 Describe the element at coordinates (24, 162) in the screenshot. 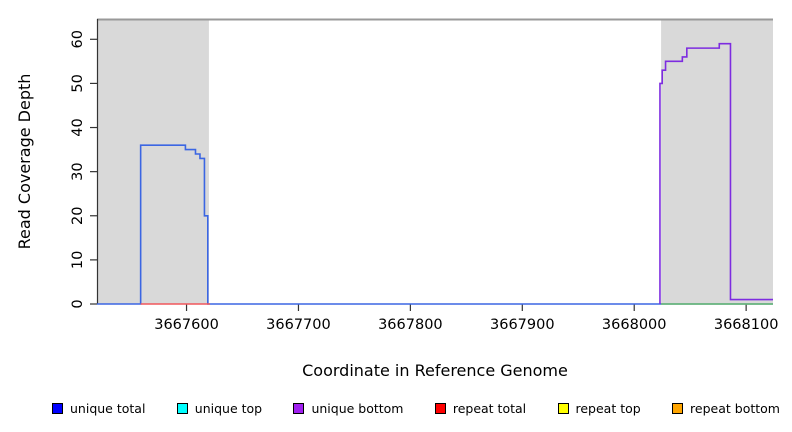

I see `y-axis-title: Read Coverage Depth` at that location.